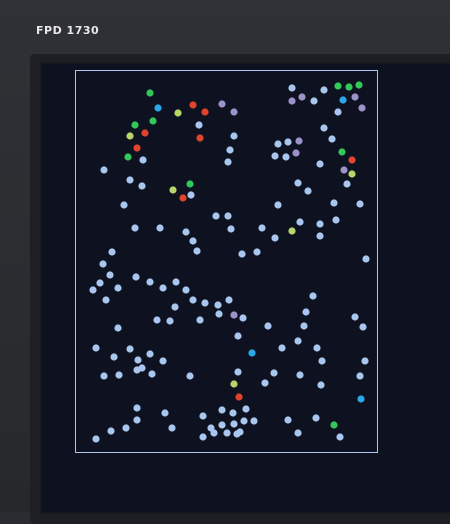 Image resolution: width=450 pixels, height=524 pixels. Describe the element at coordinates (68, 30) in the screenshot. I see `monitor-brand-label: FPD 1730` at that location.